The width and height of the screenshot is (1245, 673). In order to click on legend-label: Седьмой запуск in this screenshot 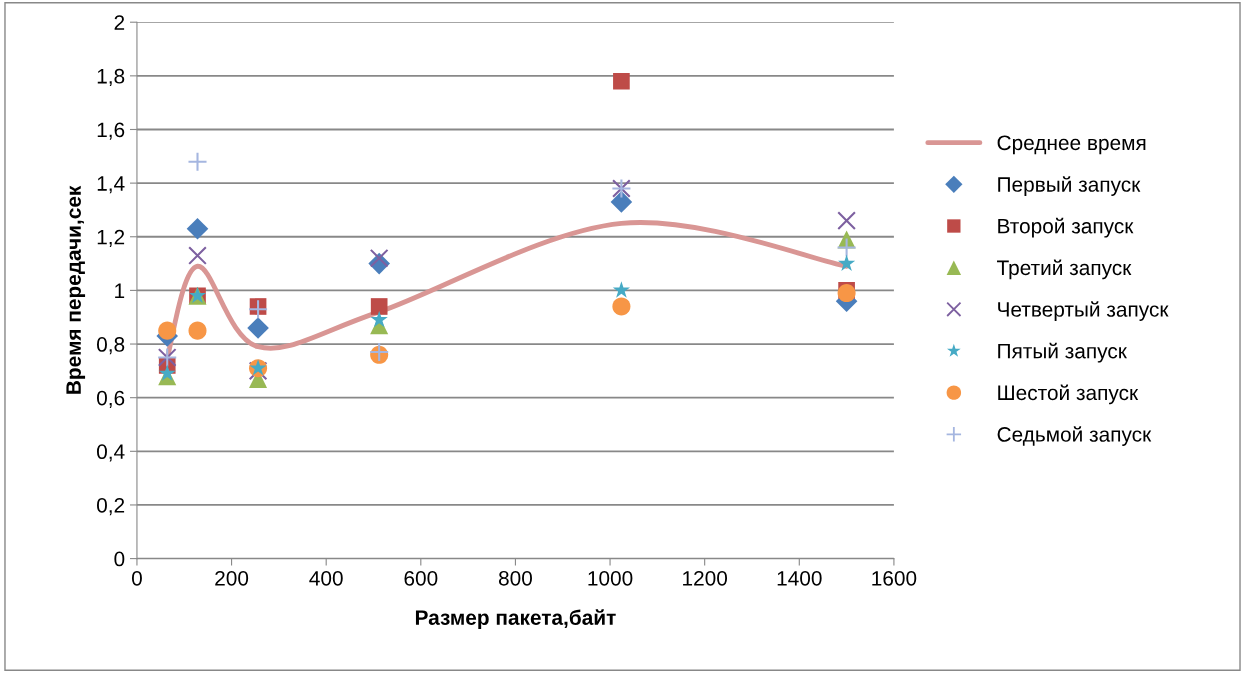, I will do `click(1074, 436)`.